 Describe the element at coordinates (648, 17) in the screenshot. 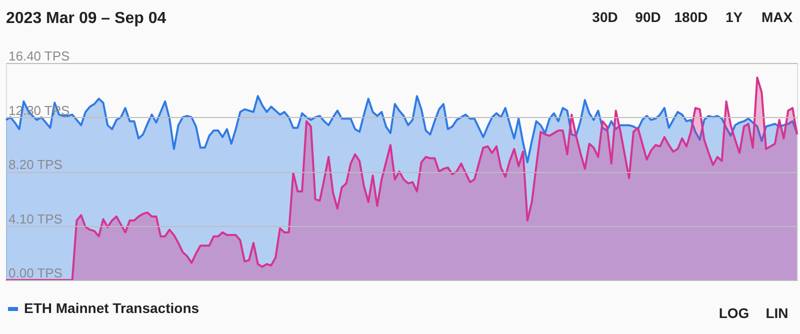

I see `text: 90D` at that location.